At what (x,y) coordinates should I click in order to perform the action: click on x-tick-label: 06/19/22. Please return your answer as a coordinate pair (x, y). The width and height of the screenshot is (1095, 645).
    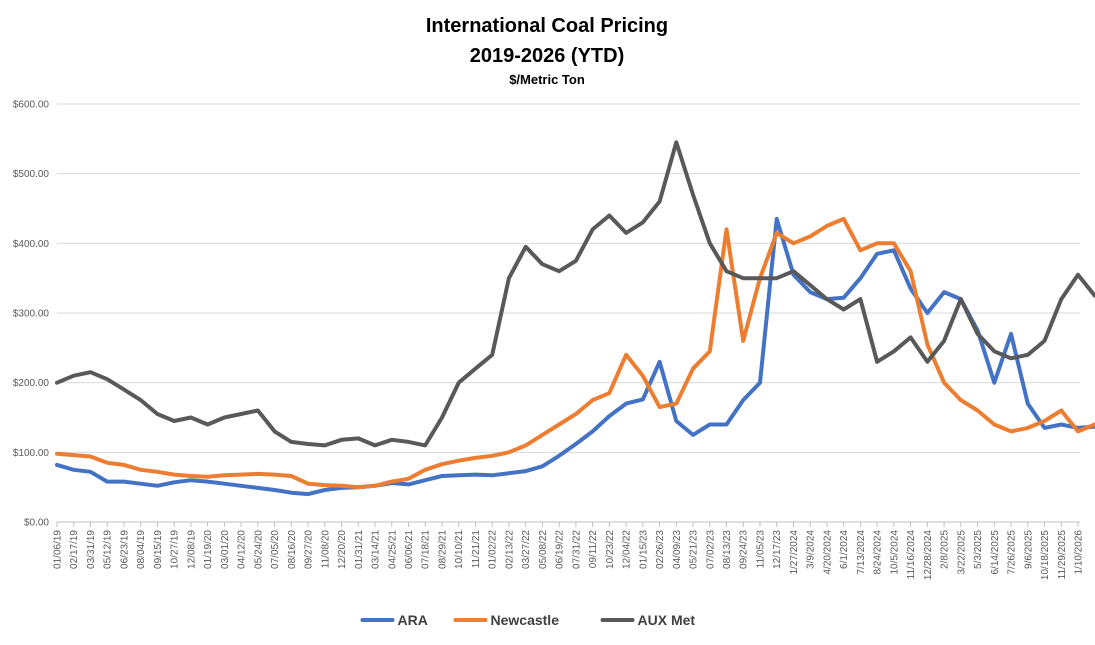
    Looking at the image, I should click on (560, 549).